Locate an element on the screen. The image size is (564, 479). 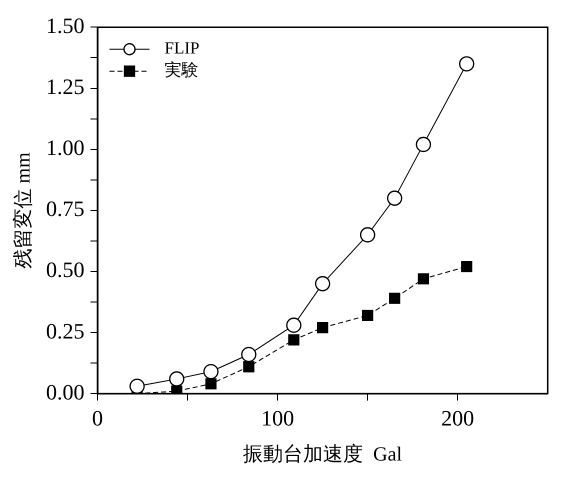
x-axis-title: 振動台加速度 Gal is located at coordinates (322, 454).